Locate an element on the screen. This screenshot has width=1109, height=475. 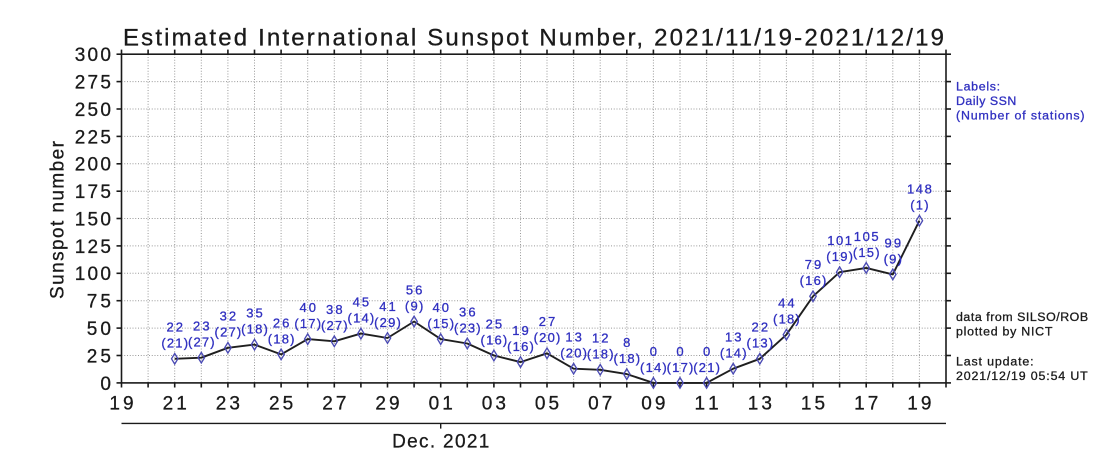
svg-text: 105 is located at coordinates (866, 236).